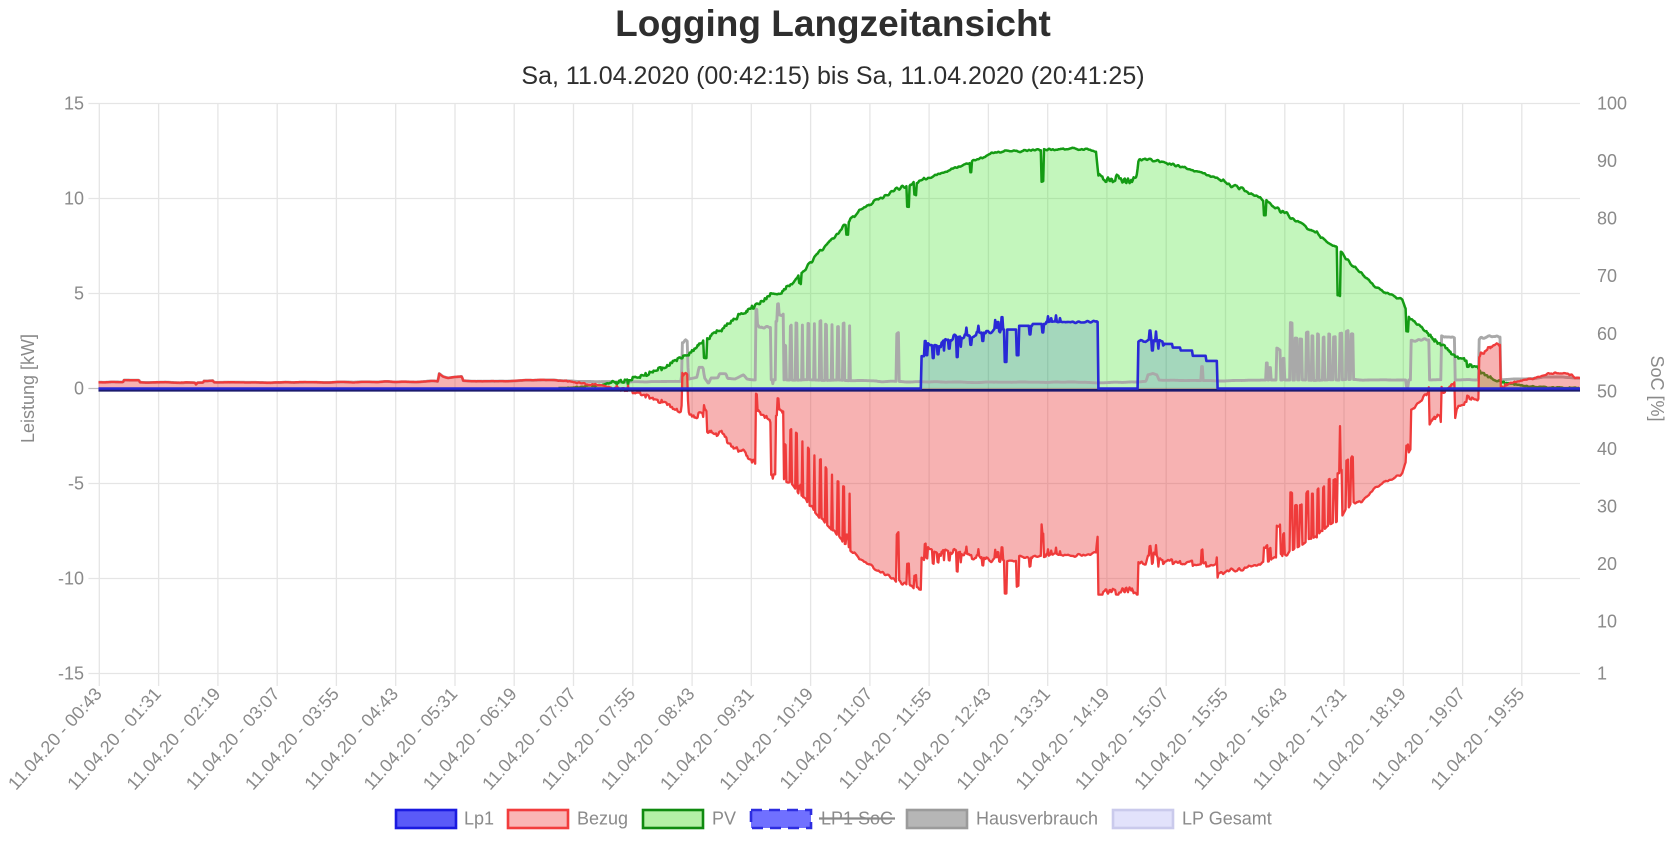  I want to click on svg-text: 80, so click(1607, 219).